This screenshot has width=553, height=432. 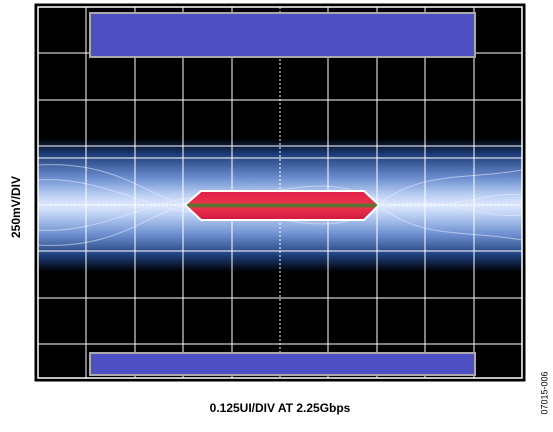 What do you see at coordinates (282, 35) in the screenshot?
I see `top-mask` at bounding box center [282, 35].